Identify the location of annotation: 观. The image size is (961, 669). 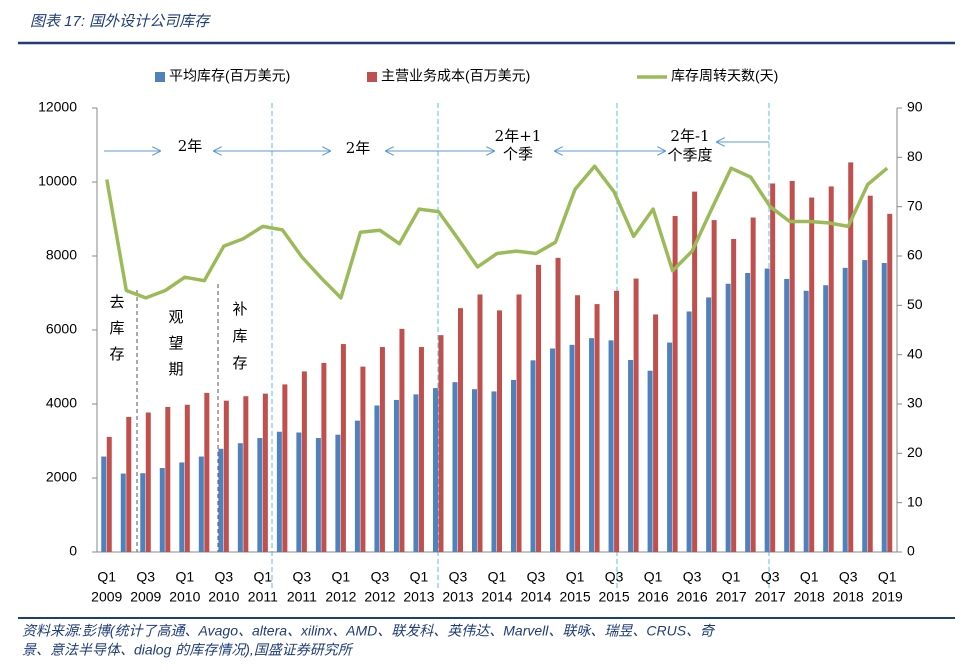
(175, 317).